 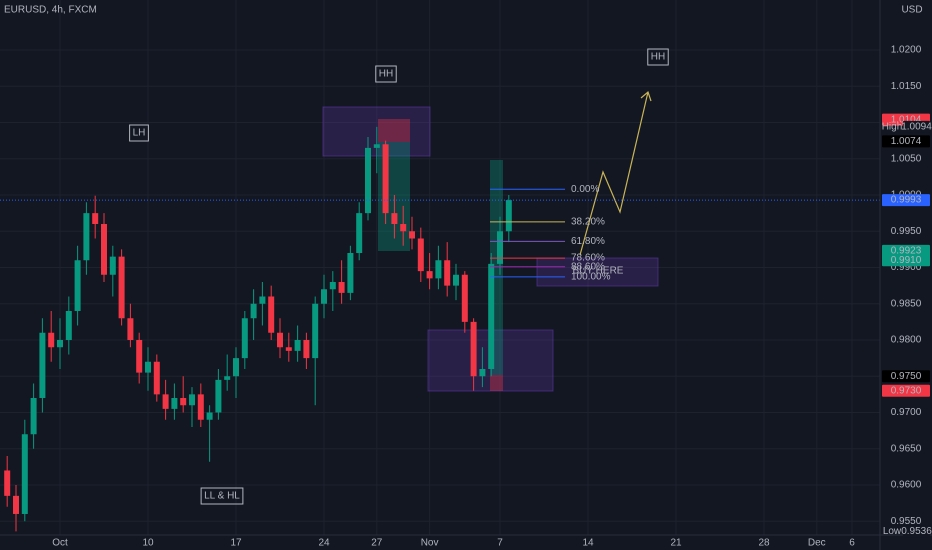 What do you see at coordinates (906, 231) in the screenshot?
I see `y-tick-label: 0.9950` at bounding box center [906, 231].